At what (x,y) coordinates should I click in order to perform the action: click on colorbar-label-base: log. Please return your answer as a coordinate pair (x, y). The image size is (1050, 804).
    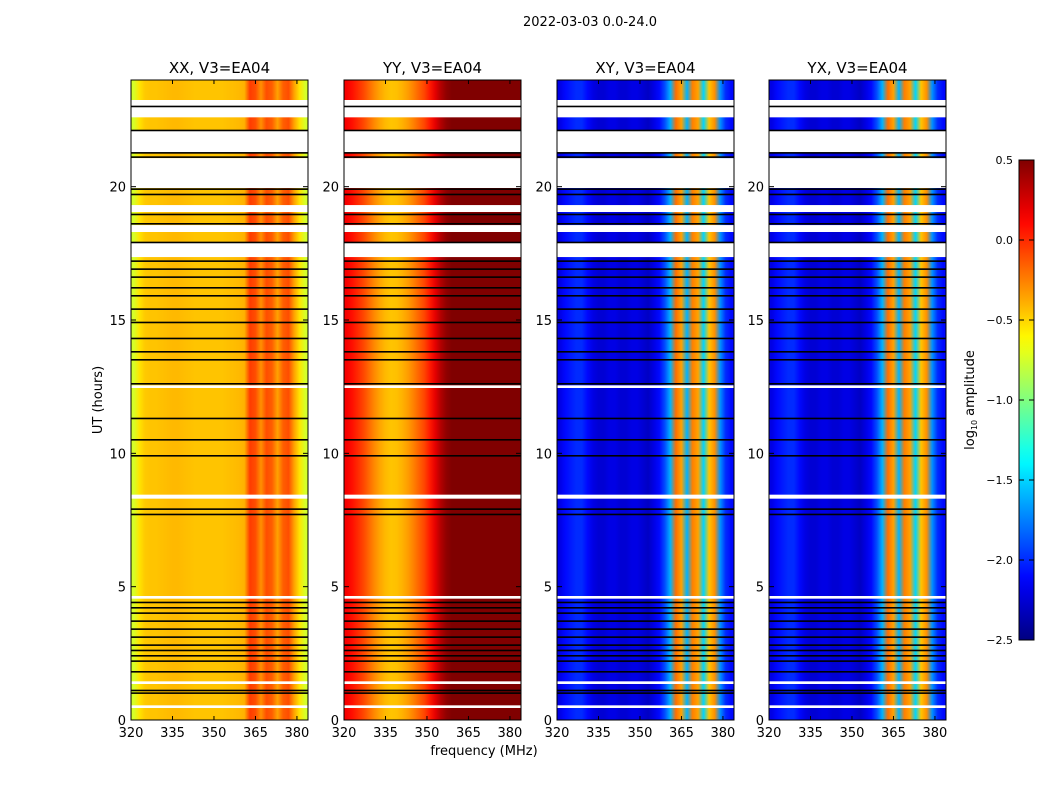
    Looking at the image, I should click on (970, 440).